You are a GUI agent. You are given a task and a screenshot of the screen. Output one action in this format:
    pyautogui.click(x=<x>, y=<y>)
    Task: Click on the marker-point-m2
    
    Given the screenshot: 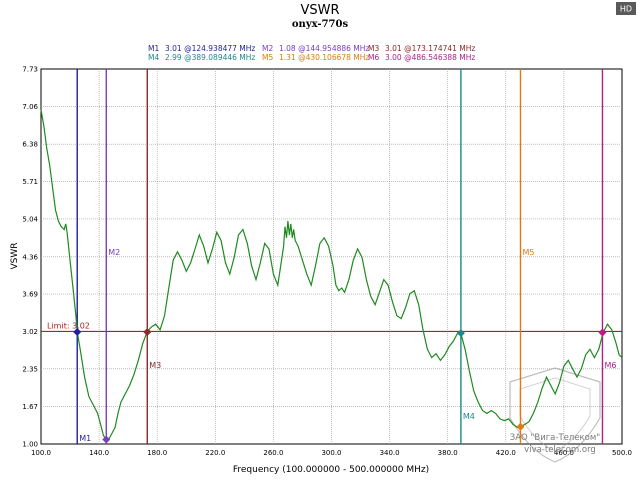 What is the action you would take?
    pyautogui.click(x=106, y=439)
    